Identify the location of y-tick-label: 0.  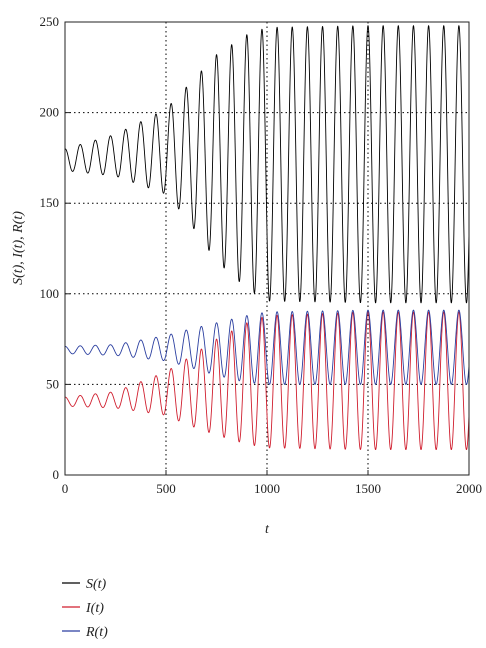
(56, 474).